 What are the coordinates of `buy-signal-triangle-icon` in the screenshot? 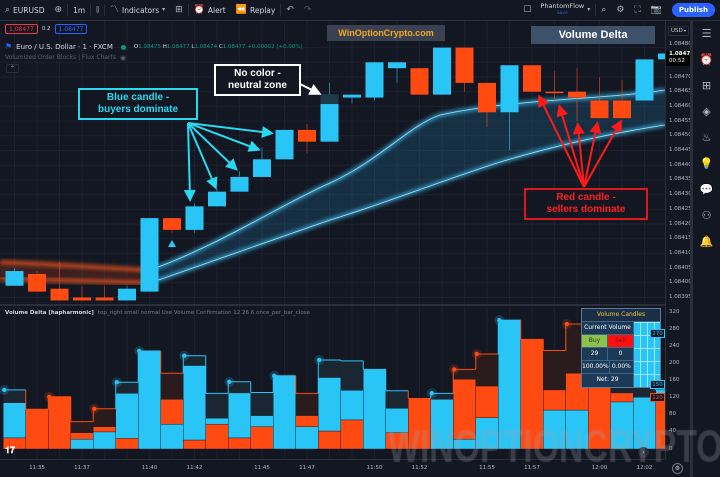 It's located at (172, 243).